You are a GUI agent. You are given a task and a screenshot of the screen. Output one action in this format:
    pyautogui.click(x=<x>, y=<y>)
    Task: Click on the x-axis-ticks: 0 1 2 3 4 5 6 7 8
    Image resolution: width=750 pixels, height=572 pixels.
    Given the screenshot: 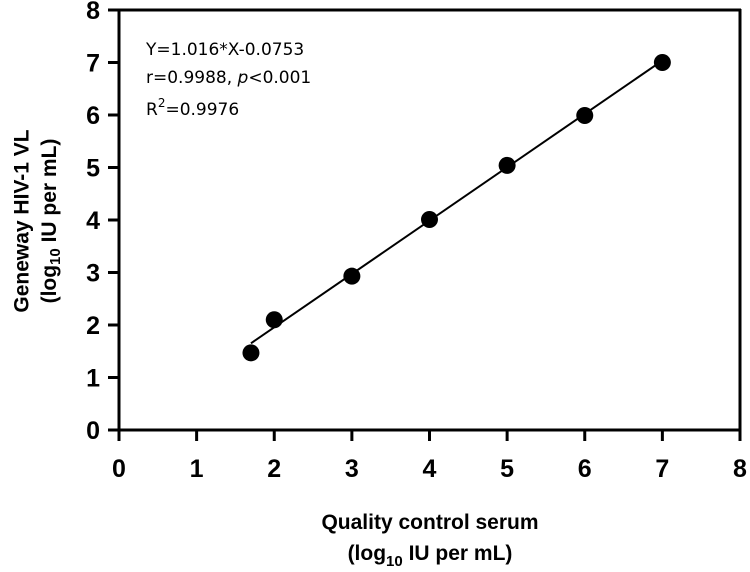 What is the action you would take?
    pyautogui.click(x=429, y=456)
    